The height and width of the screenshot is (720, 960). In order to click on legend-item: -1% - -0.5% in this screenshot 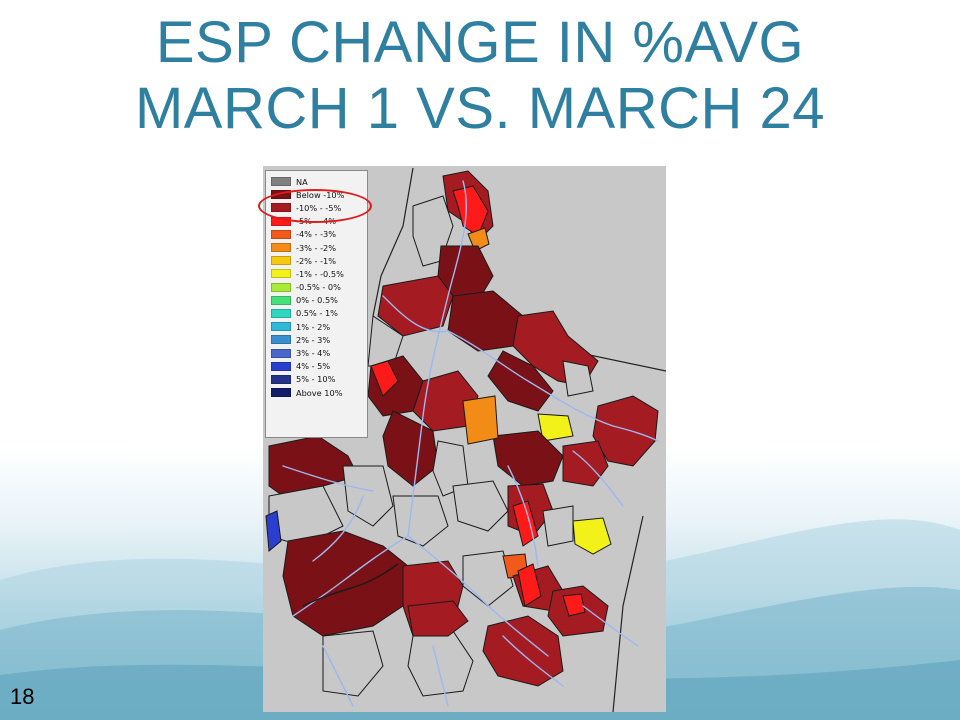, I will do `click(319, 273)`.